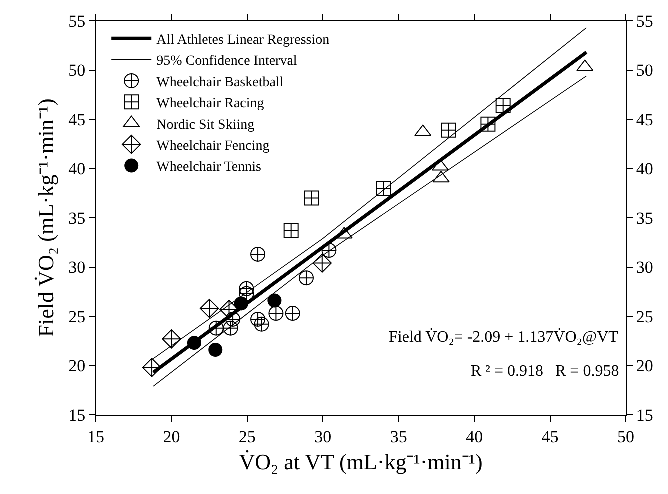 This screenshot has width=668, height=494. I want to click on y2-tick-label: 15, so click(645, 415).